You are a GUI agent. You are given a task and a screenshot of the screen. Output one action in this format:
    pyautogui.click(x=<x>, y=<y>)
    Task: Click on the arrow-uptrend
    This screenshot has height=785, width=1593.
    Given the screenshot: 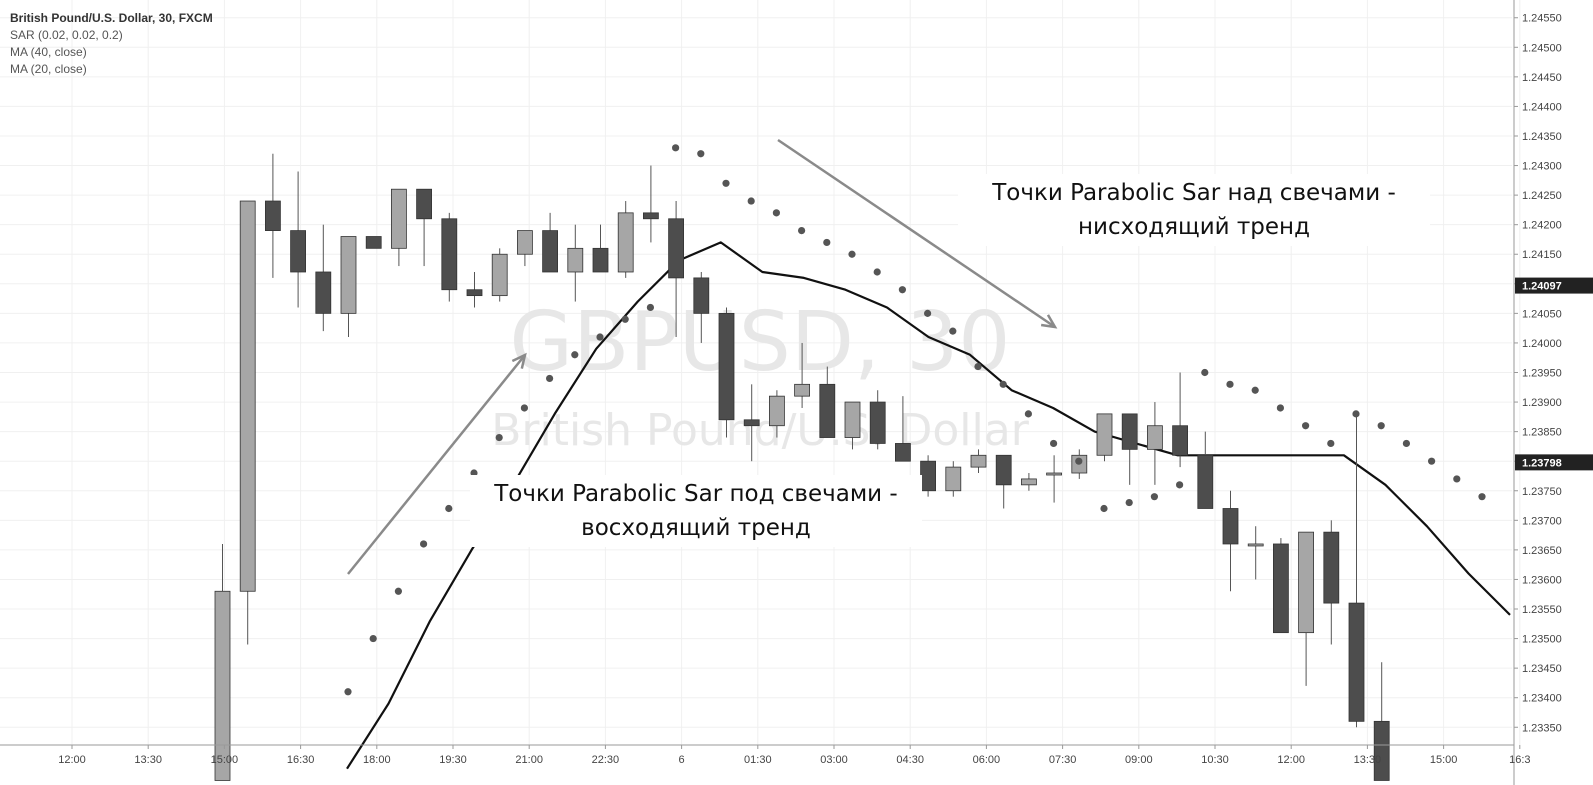 What is the action you would take?
    pyautogui.click(x=436, y=464)
    